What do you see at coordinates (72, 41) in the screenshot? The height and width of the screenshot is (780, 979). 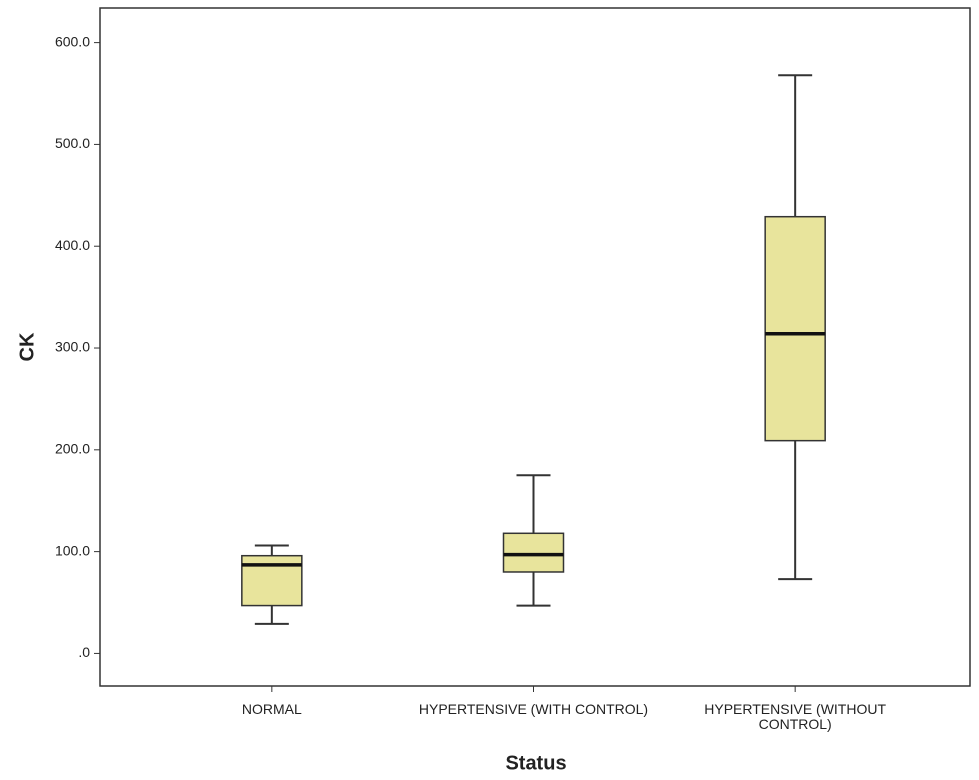 I see `y-tick-label: 600.0` at bounding box center [72, 41].